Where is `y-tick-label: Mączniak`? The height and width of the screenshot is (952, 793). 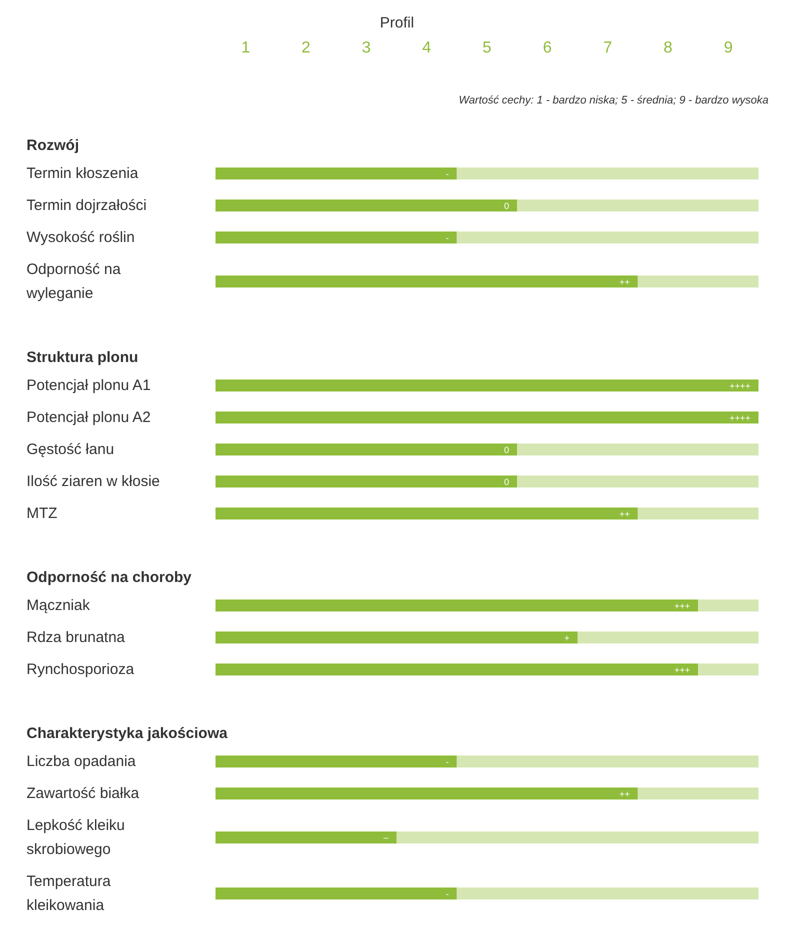 y-tick-label: Mączniak is located at coordinates (58, 605).